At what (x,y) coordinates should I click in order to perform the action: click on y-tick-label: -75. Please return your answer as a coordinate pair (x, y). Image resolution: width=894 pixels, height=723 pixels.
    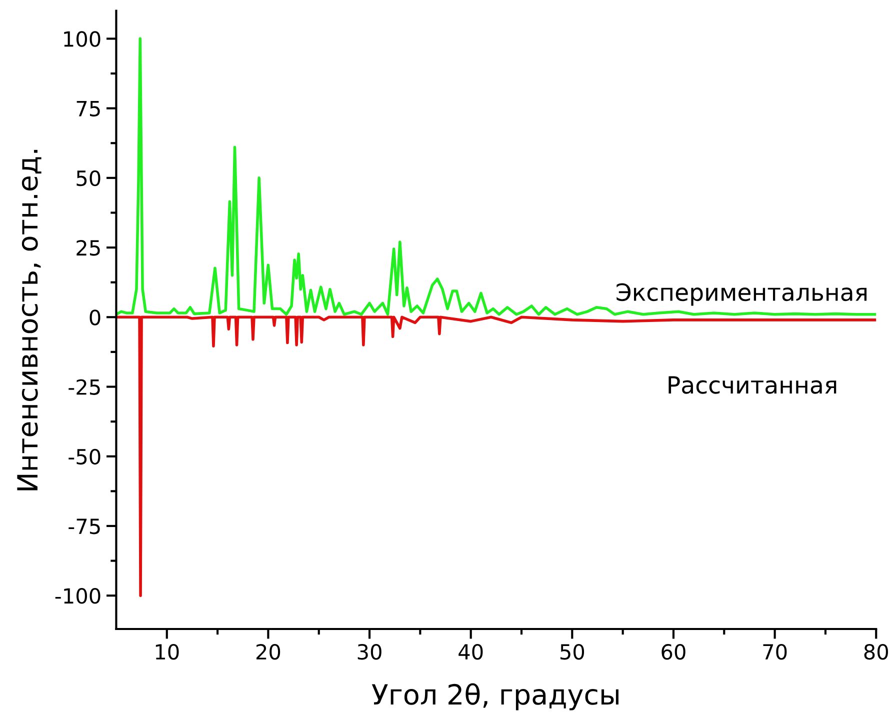
    Looking at the image, I should click on (84, 526).